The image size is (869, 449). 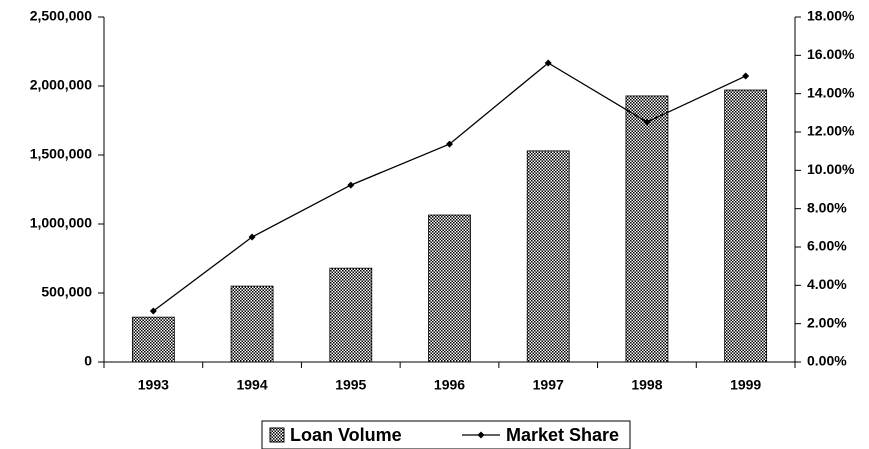 I want to click on y2-tick-label: 14.00%, so click(x=831, y=92).